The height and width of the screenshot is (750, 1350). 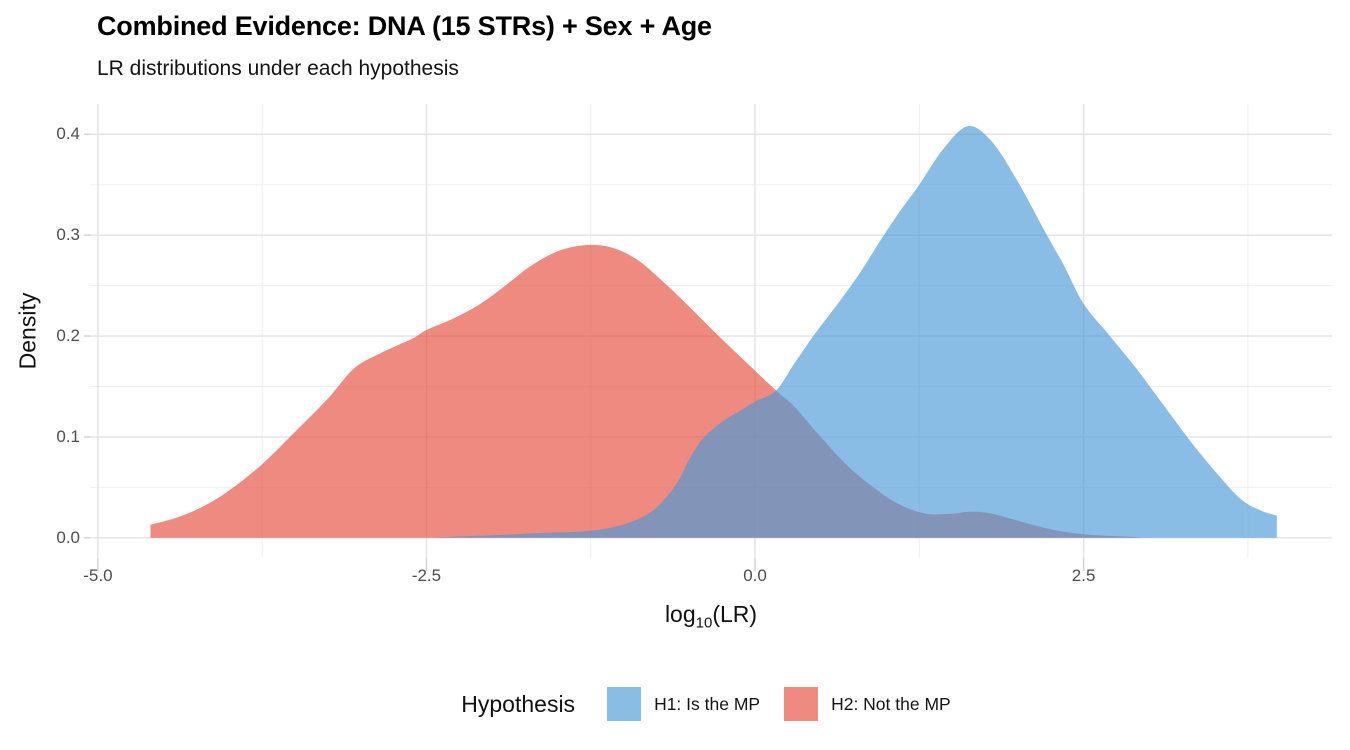 I want to click on x-axis-title-base: log, so click(x=680, y=614).